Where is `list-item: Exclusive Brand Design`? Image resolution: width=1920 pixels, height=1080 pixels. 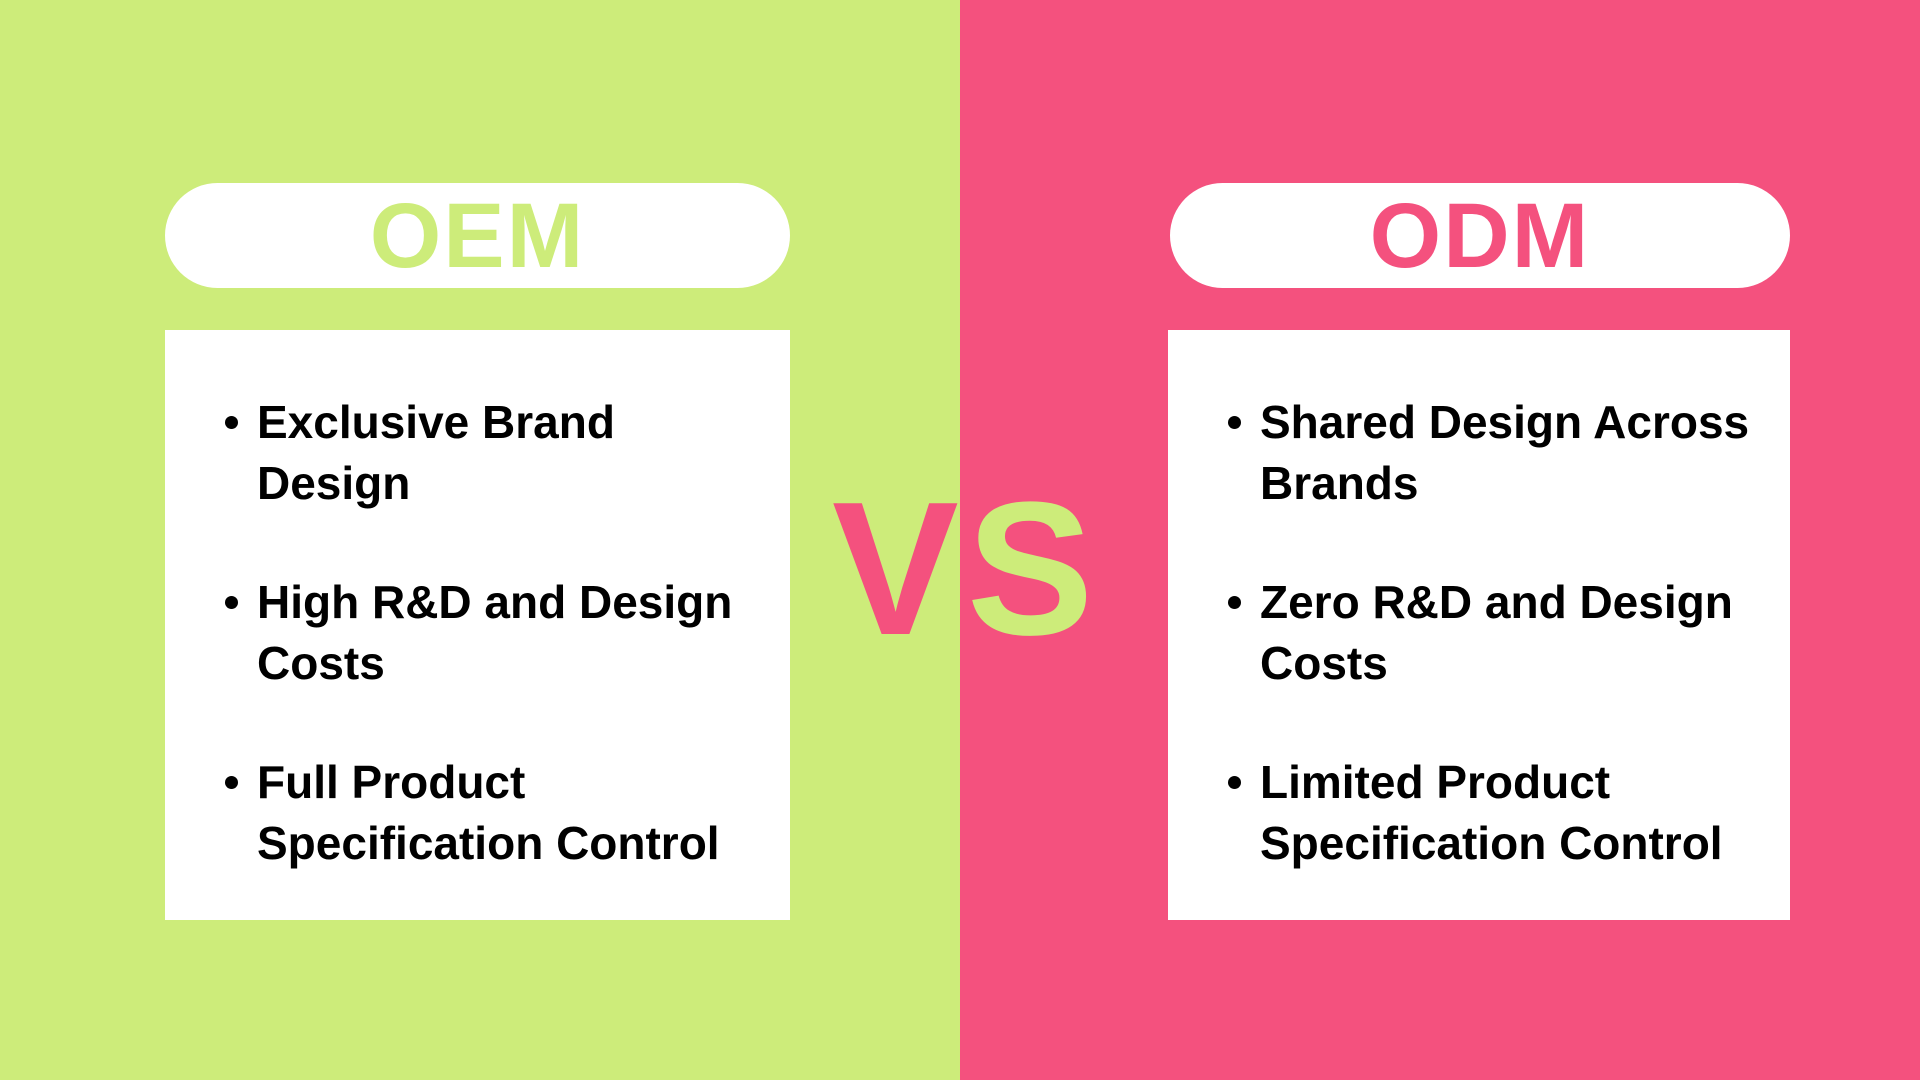 list-item: Exclusive Brand Design is located at coordinates (493, 453).